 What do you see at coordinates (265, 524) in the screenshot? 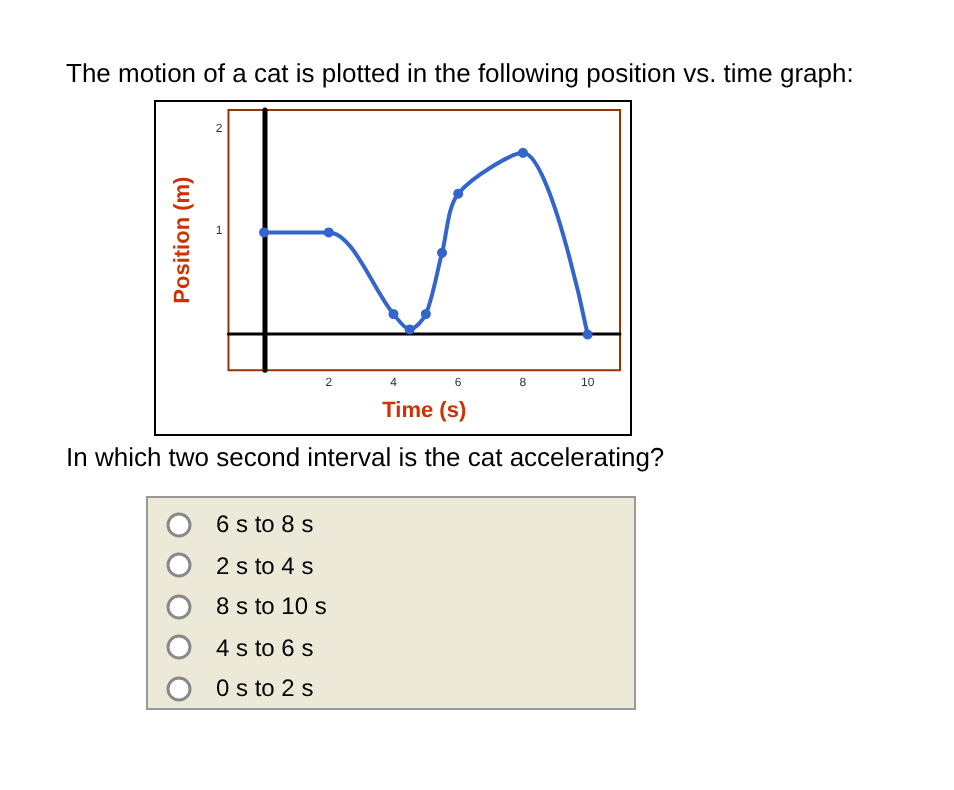
I see `text: 6 s to 8 s` at bounding box center [265, 524].